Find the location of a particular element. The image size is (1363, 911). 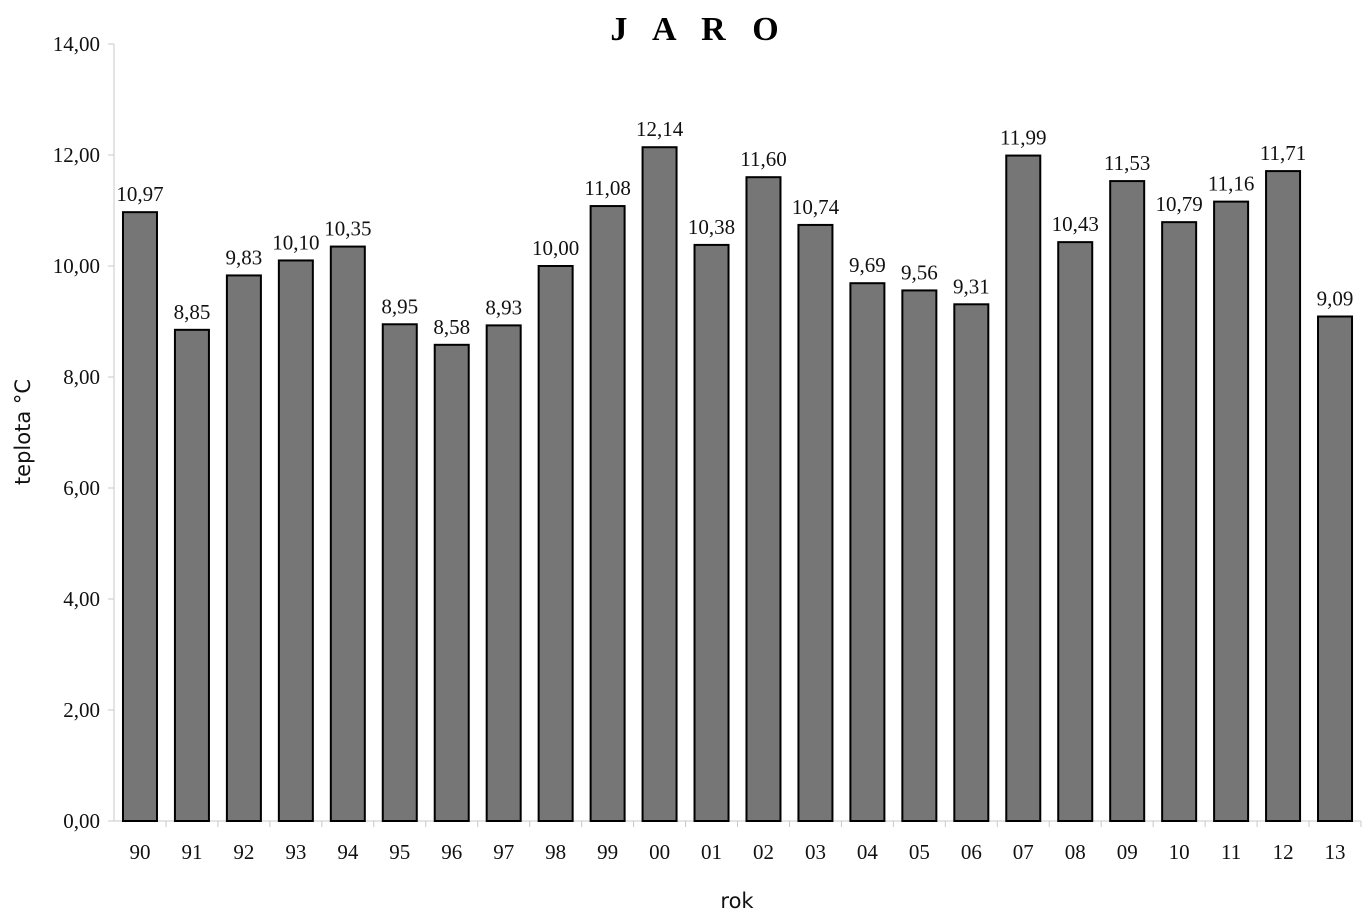

data-label: 8,85 is located at coordinates (192, 312).